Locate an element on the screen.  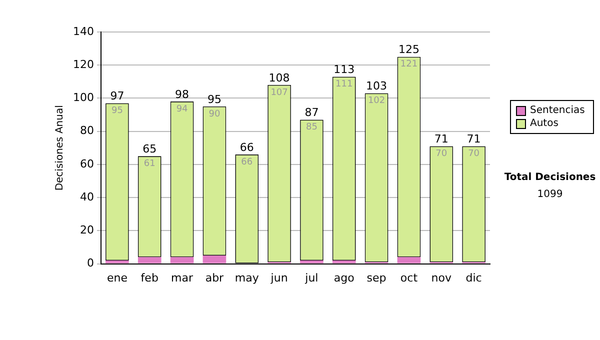
data-label: 61 is located at coordinates (150, 164).